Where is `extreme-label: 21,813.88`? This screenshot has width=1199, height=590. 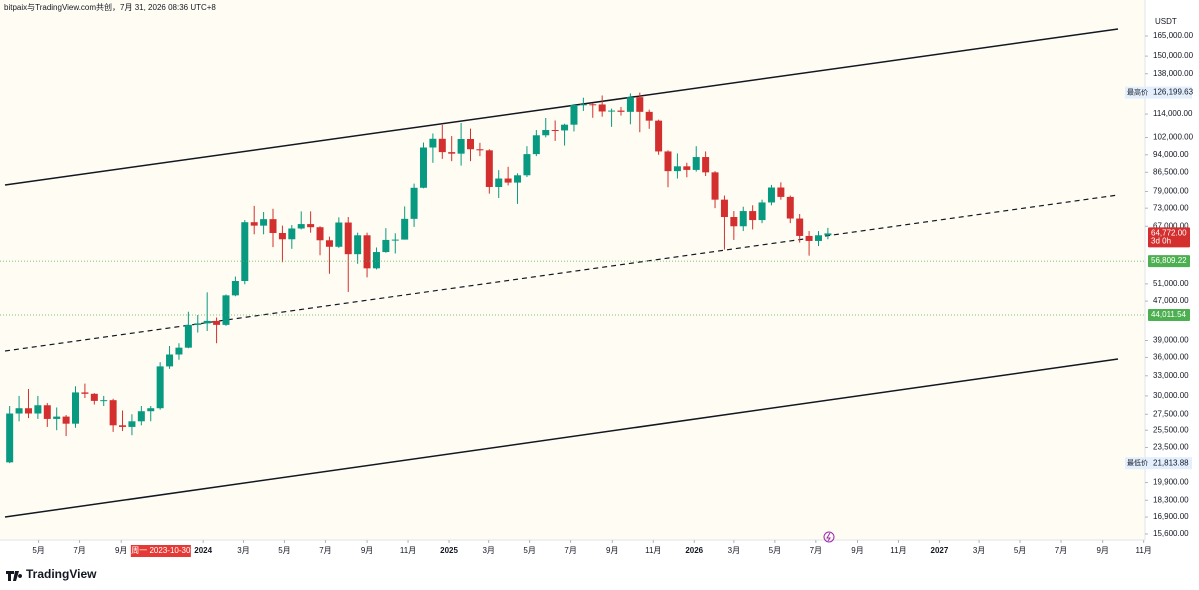 extreme-label: 21,813.88 is located at coordinates (1171, 462).